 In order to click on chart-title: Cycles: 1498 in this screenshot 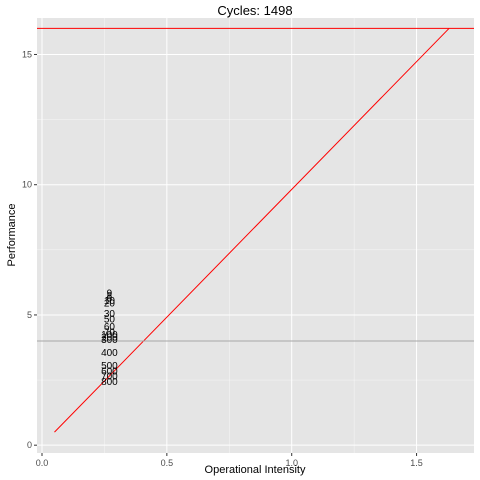, I will do `click(254, 10)`.